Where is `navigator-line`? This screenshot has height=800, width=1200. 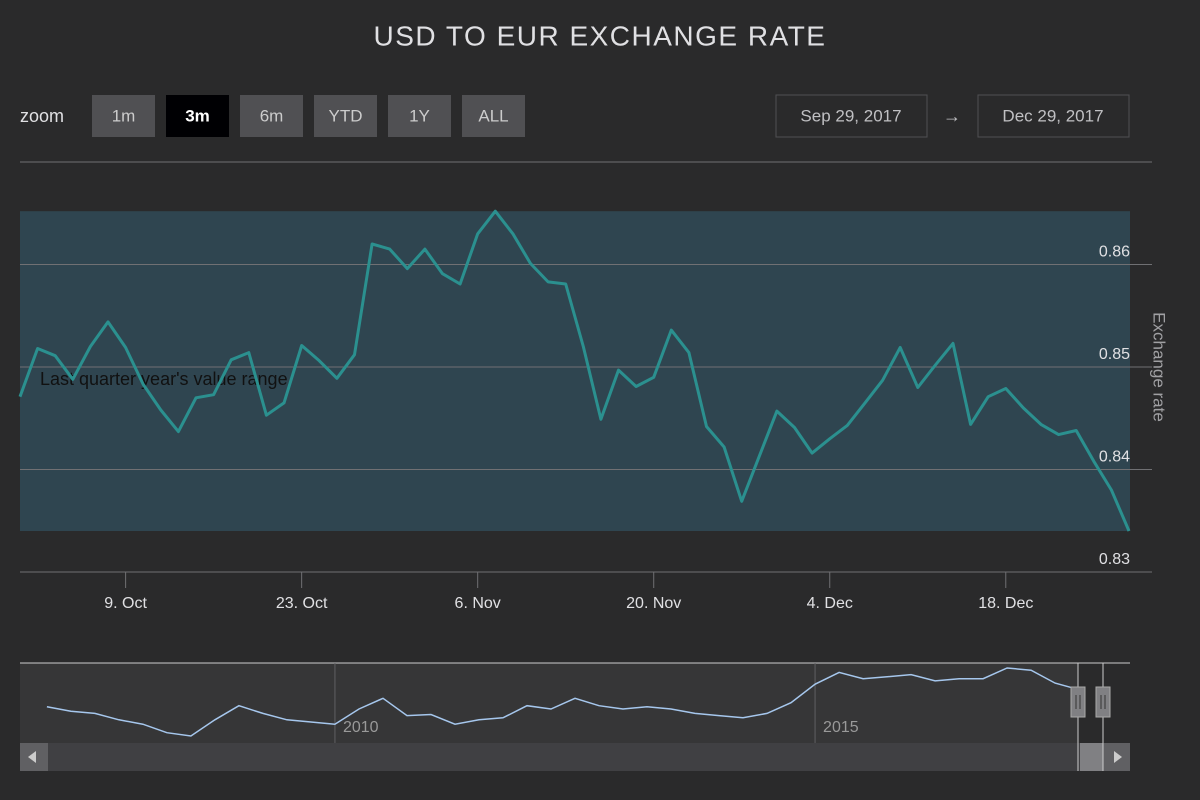
navigator-line is located at coordinates (563, 702).